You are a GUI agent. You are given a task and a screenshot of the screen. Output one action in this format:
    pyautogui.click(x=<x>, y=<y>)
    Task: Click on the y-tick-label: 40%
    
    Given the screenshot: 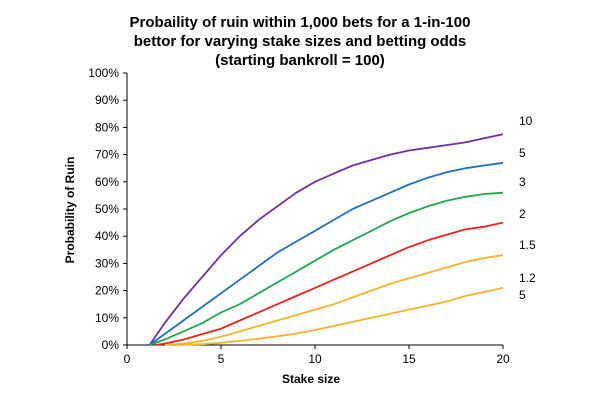 What is the action you would take?
    pyautogui.click(x=107, y=236)
    